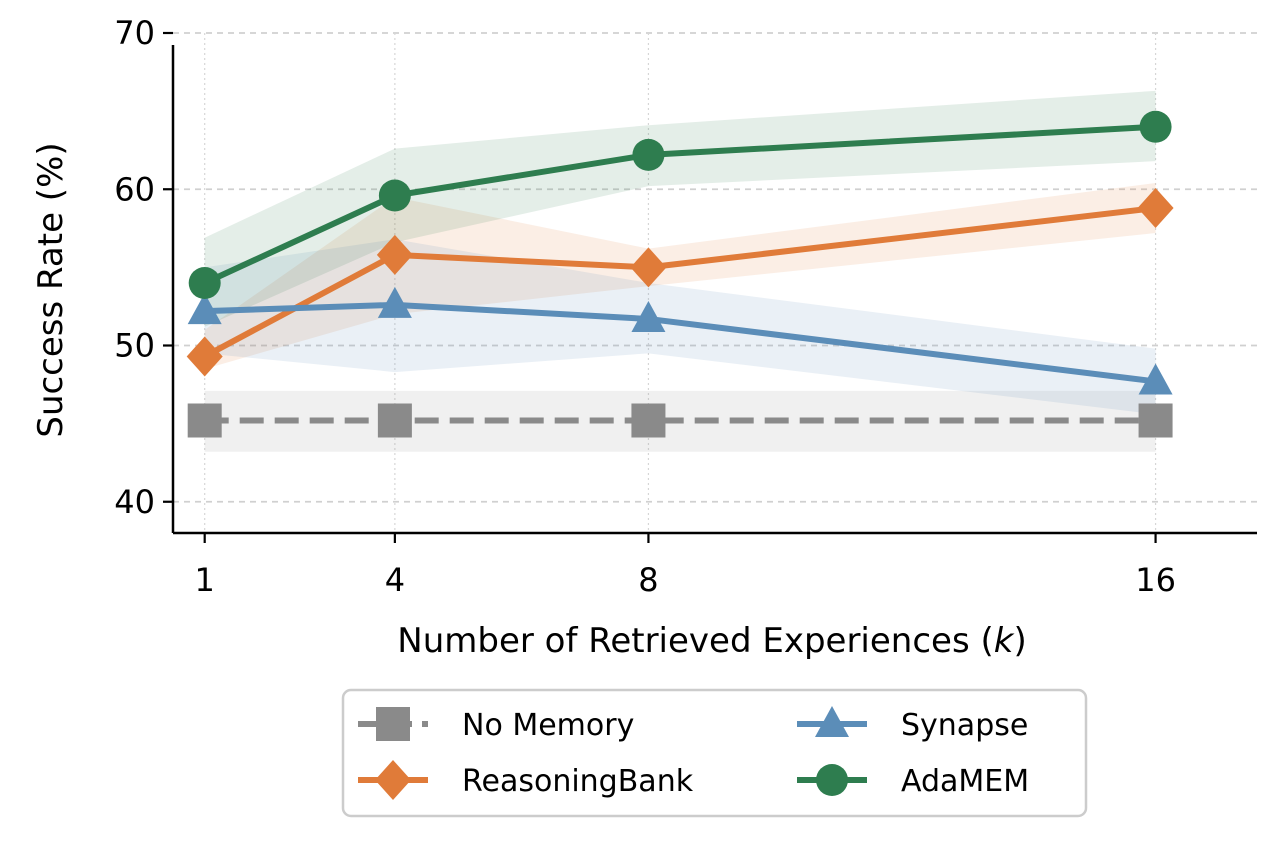  Describe the element at coordinates (51, 289) in the screenshot. I see `y-axis-label: Success Rate (%)` at that location.